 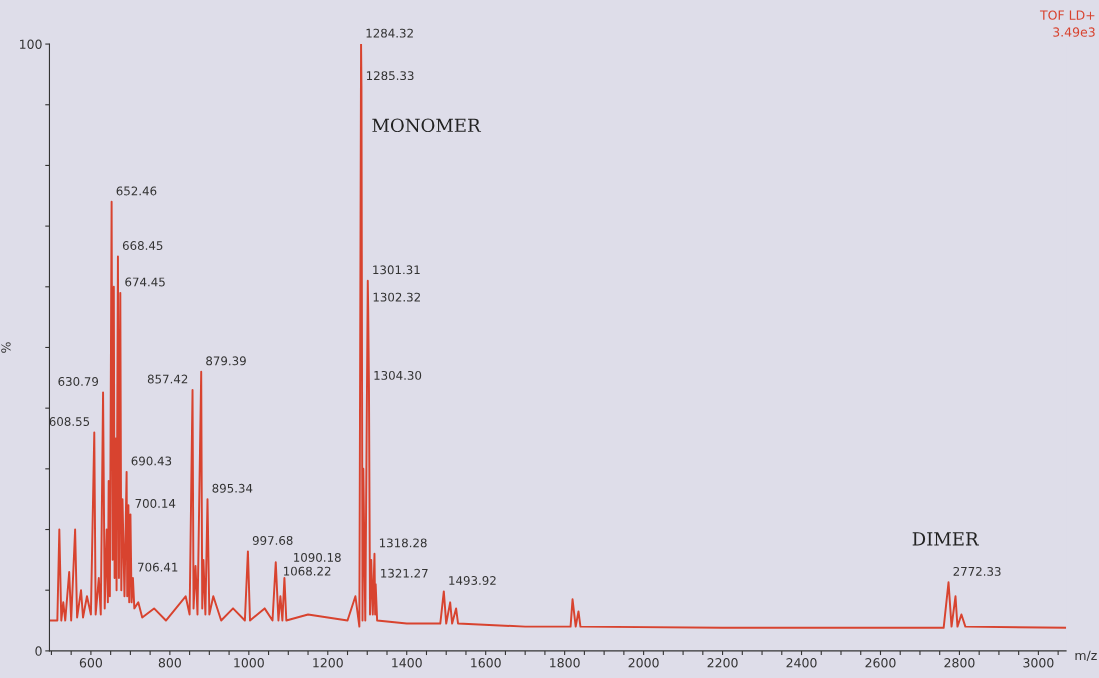 I want to click on annotation: 1068.22, so click(x=307, y=571).